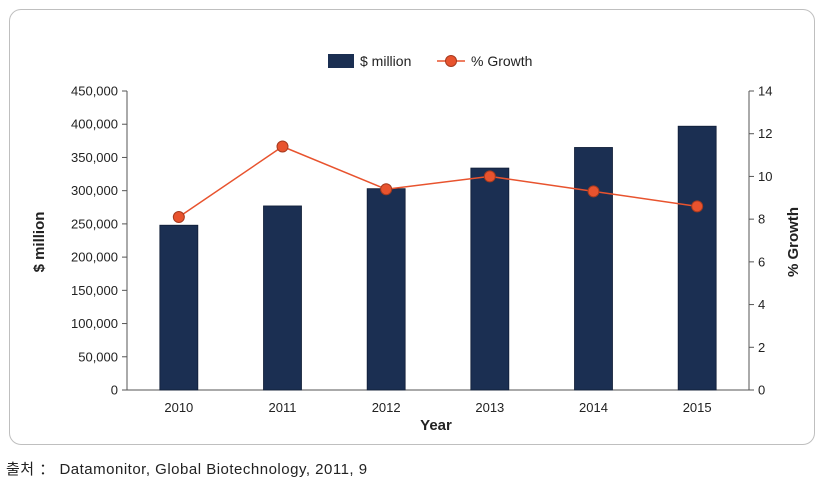 The image size is (825, 488). What do you see at coordinates (98, 356) in the screenshot?
I see `left-tick-label: 50,000` at bounding box center [98, 356].